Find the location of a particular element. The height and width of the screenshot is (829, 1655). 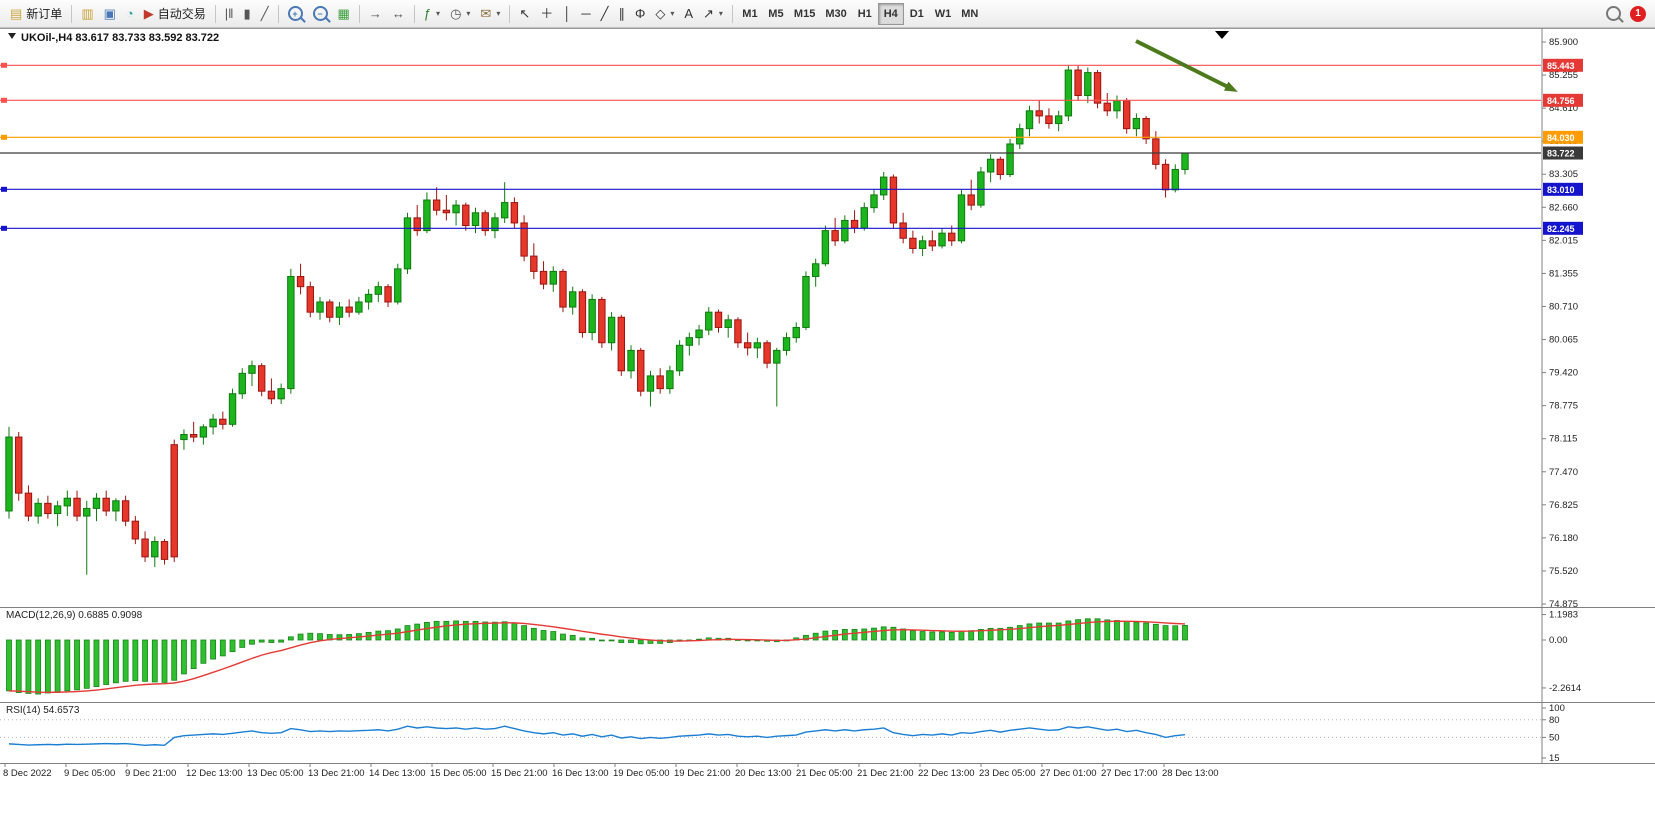

autotrading-button: ▶ 自动交易 is located at coordinates (175, 14).